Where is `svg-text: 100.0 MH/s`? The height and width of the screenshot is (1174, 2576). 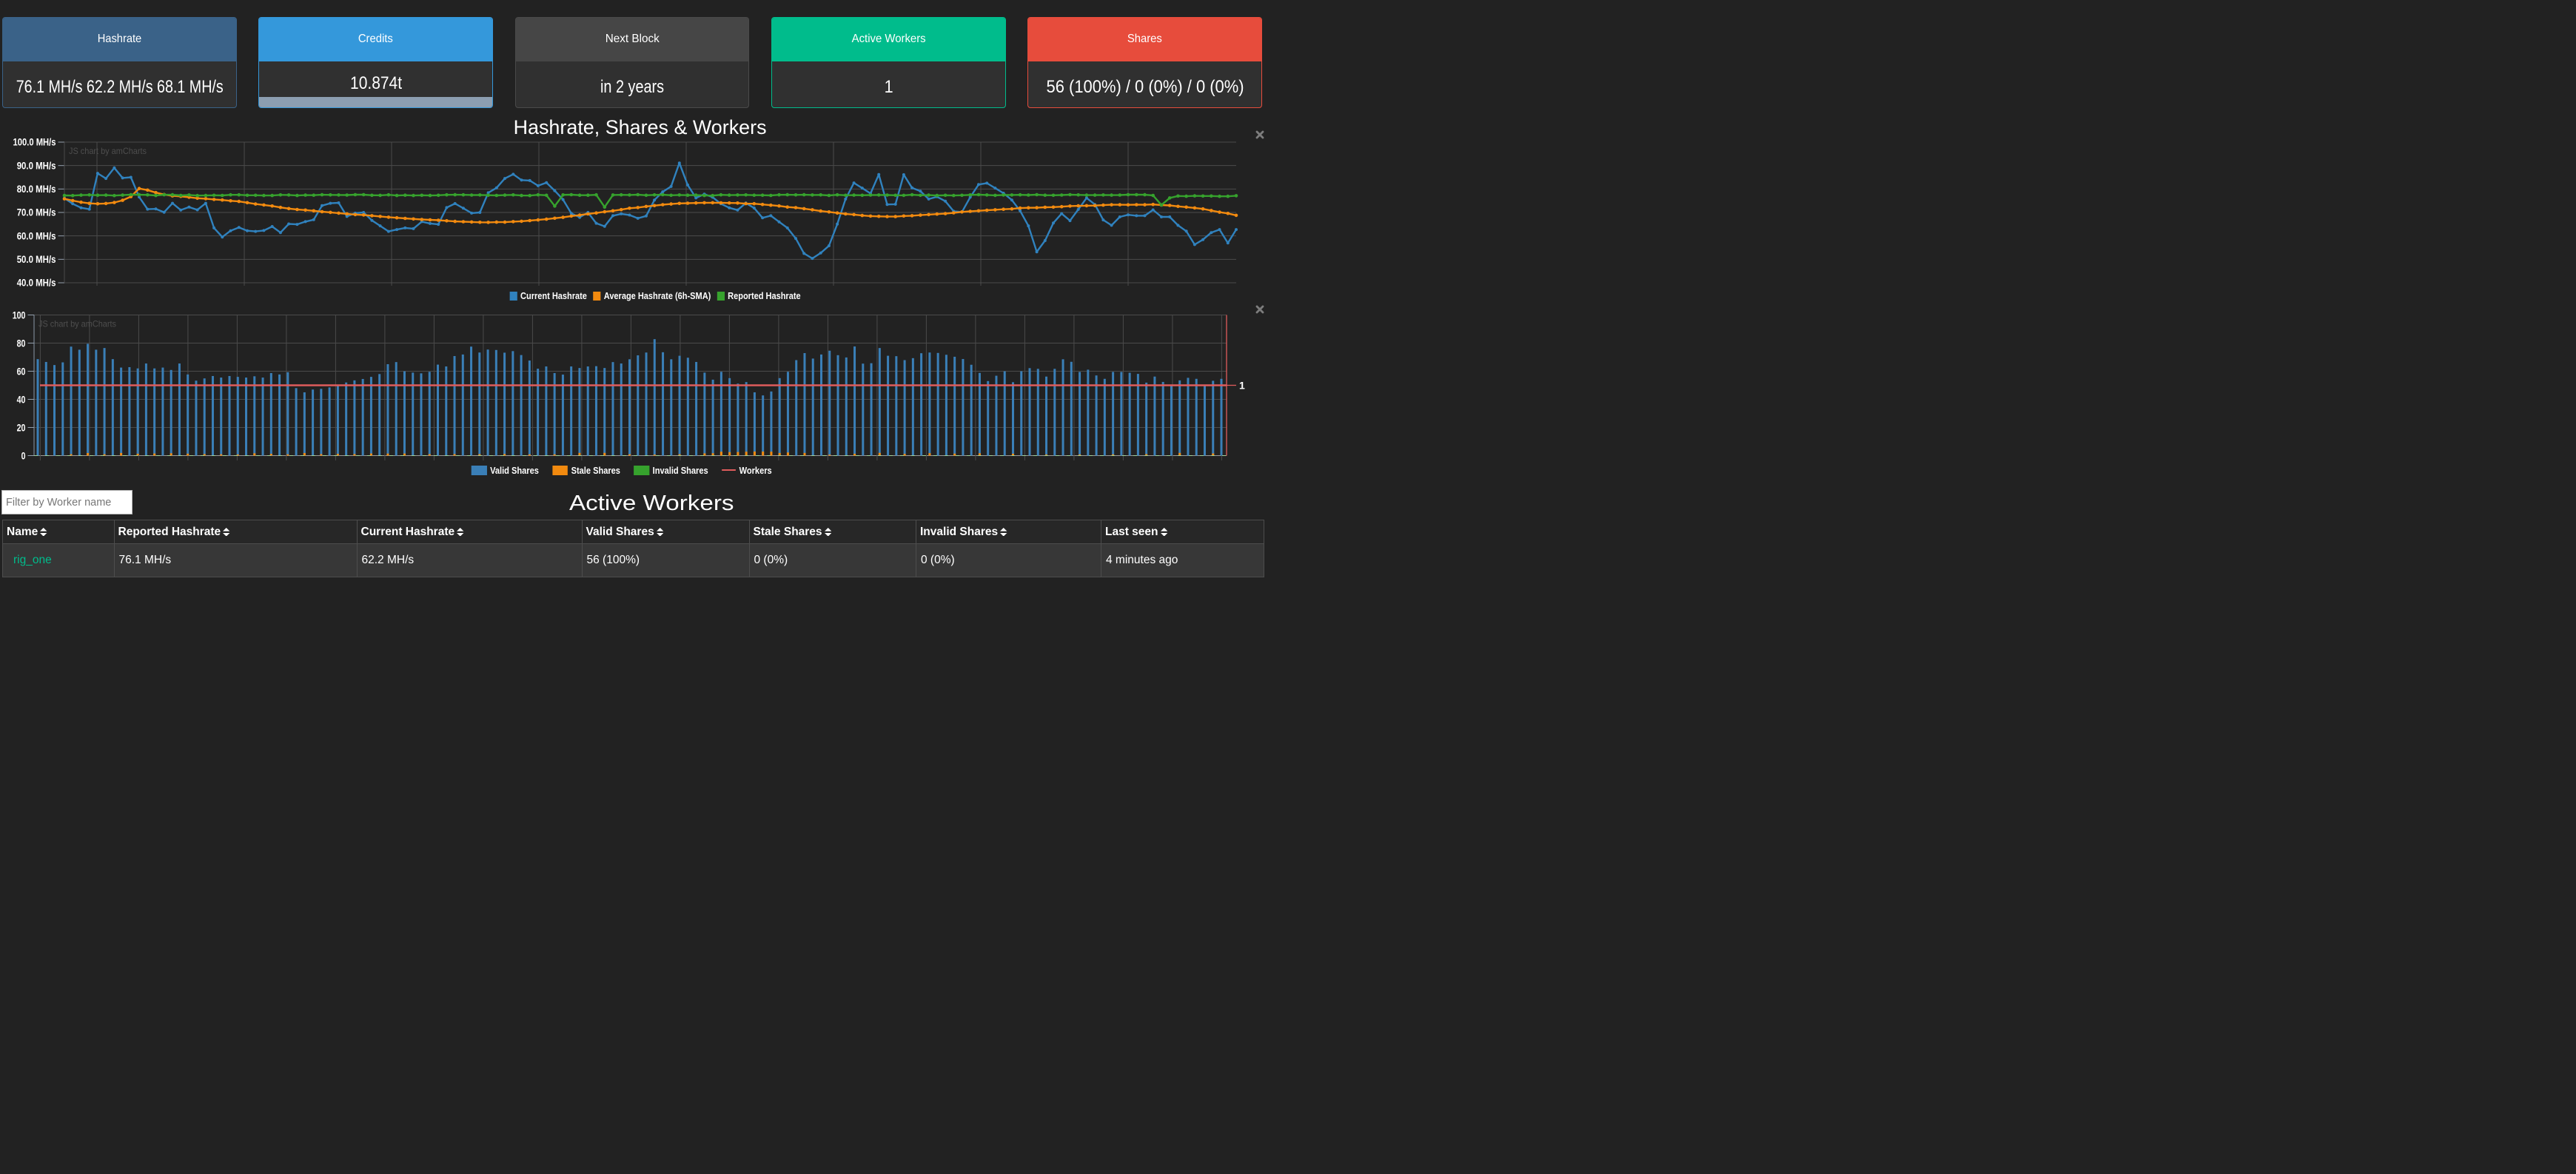
svg-text: 100.0 MH/s is located at coordinates (34, 142).